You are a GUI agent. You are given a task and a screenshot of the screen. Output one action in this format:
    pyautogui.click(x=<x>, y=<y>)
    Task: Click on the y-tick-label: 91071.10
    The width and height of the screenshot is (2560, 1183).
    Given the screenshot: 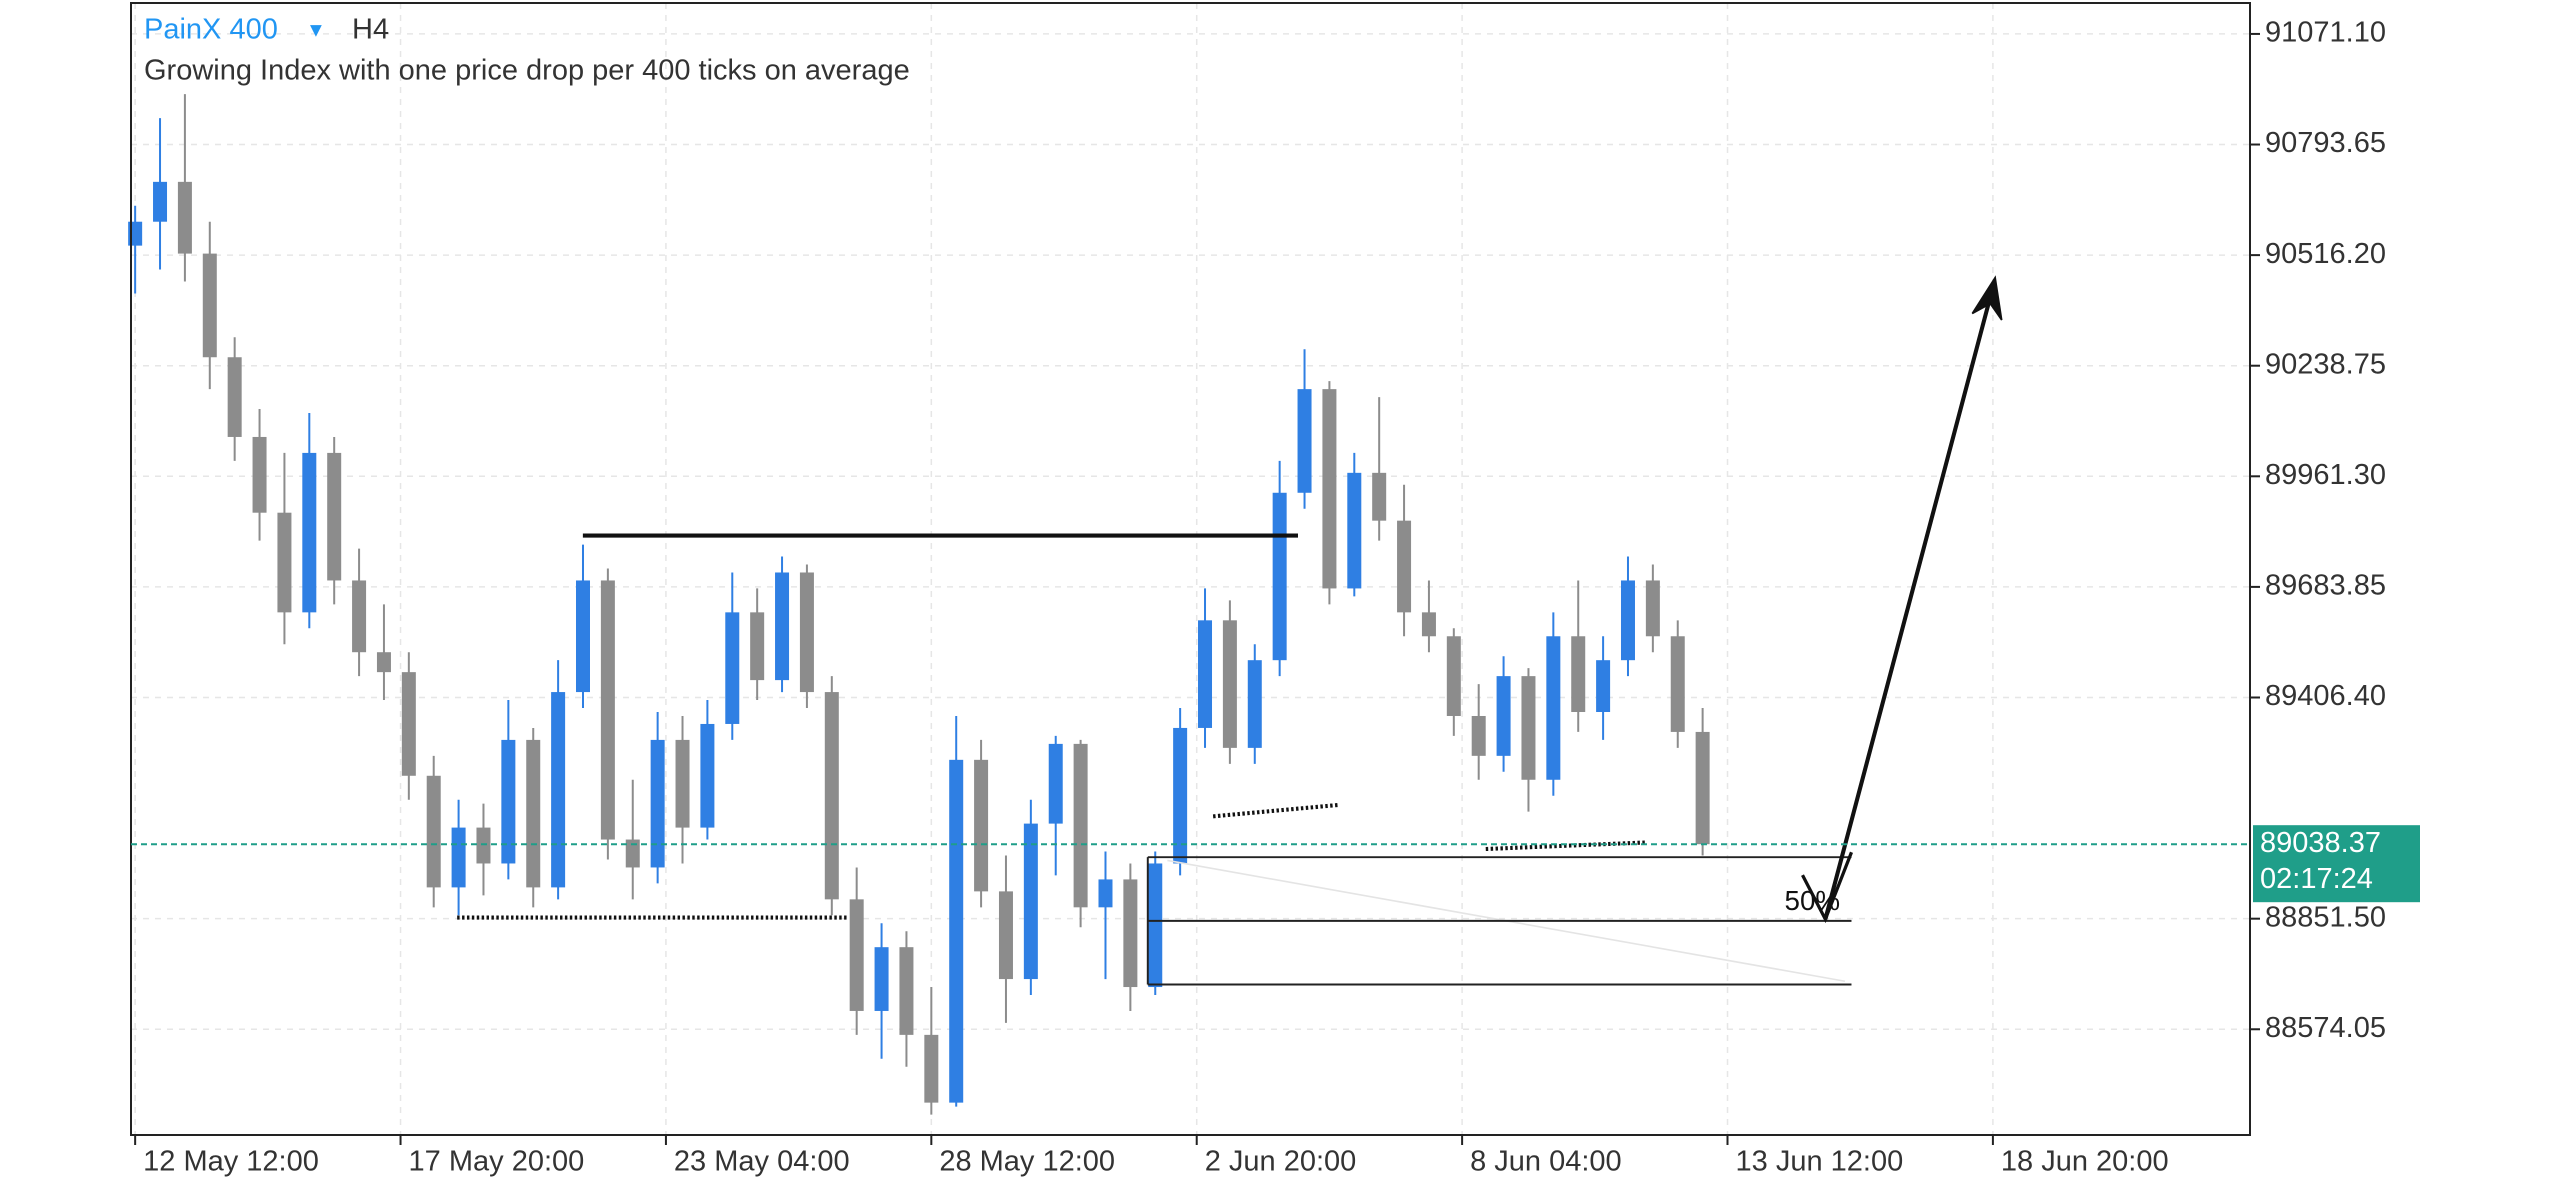 What is the action you would take?
    pyautogui.click(x=2325, y=33)
    